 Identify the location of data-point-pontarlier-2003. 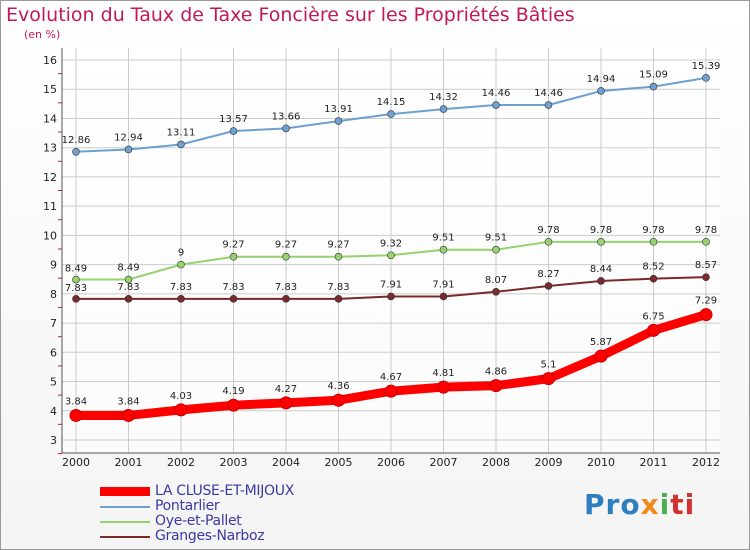
(233, 131).